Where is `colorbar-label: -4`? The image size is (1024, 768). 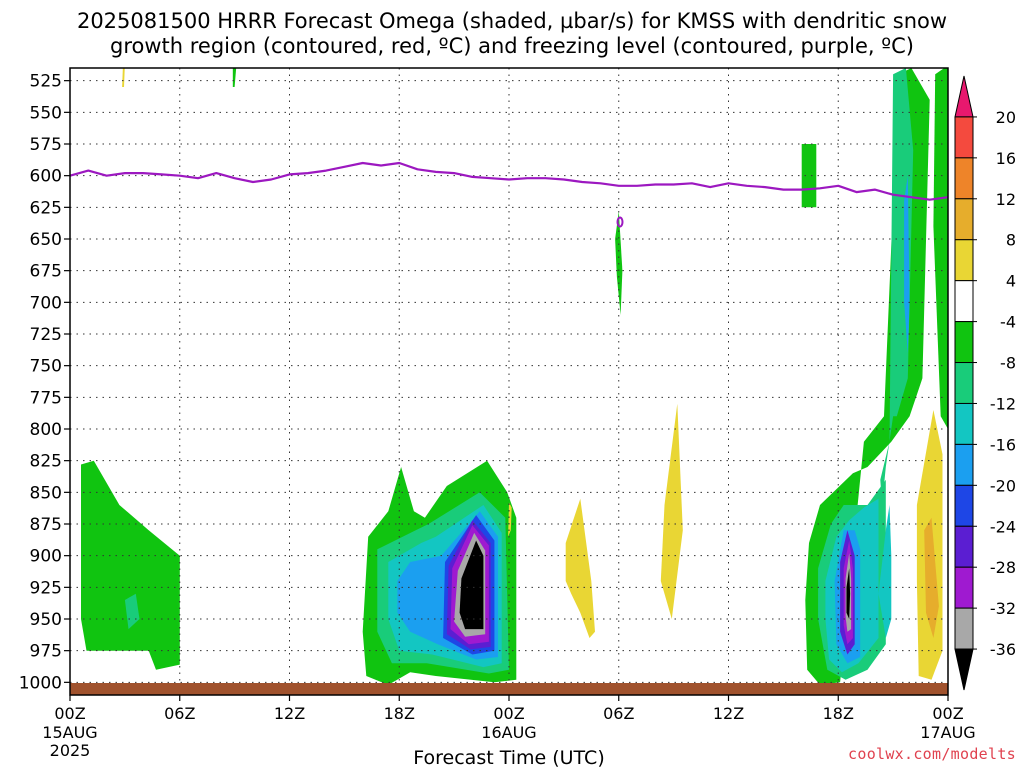
colorbar-label: -4 is located at coordinates (1008, 322).